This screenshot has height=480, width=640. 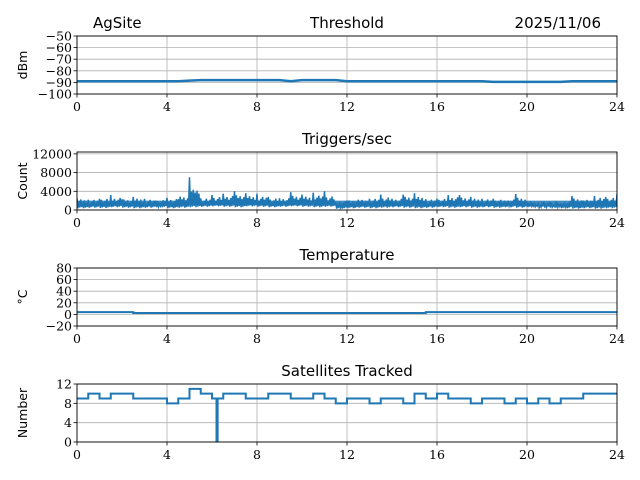 What do you see at coordinates (346, 23) in the screenshot?
I see `chart-title: Threshold` at bounding box center [346, 23].